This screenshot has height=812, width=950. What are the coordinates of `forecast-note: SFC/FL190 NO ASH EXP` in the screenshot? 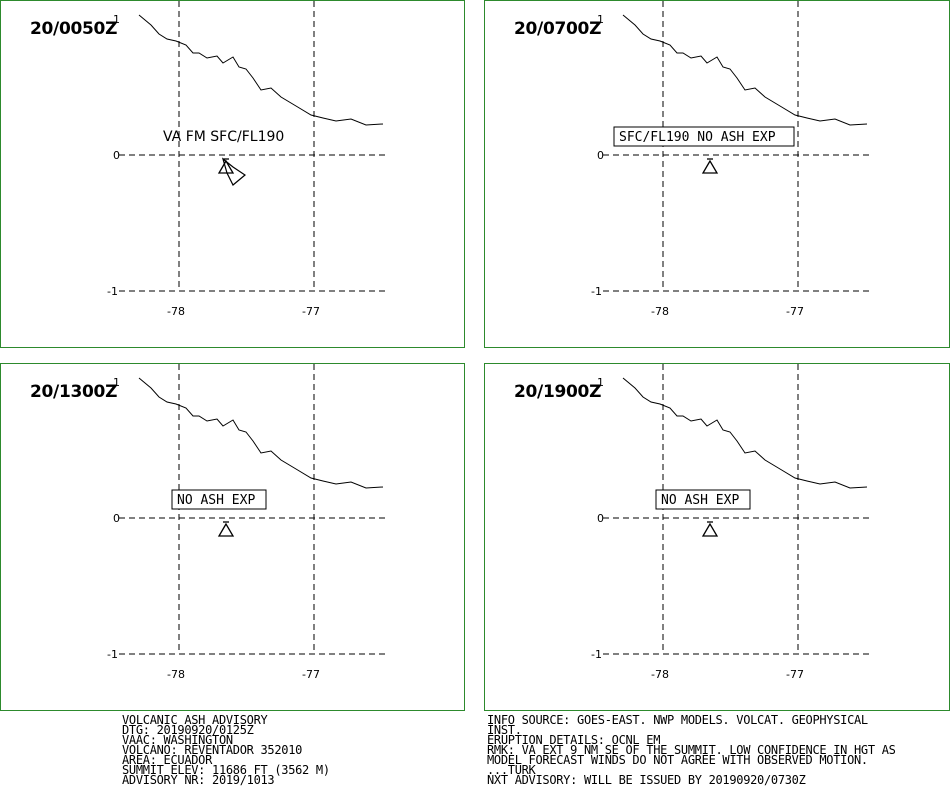 It's located at (697, 137).